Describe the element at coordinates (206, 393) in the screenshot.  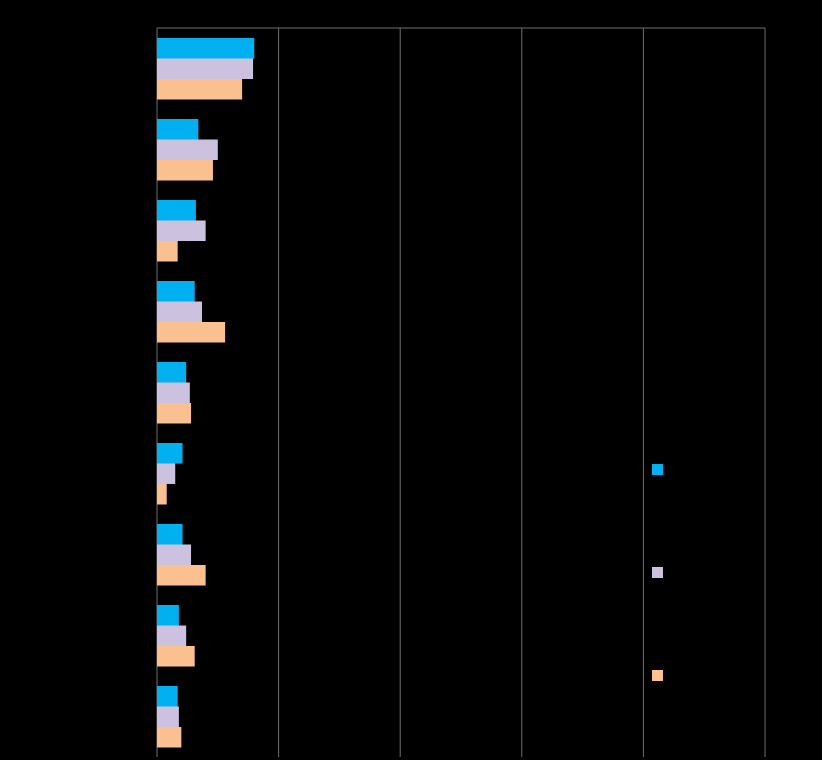
I see `bars` at that location.